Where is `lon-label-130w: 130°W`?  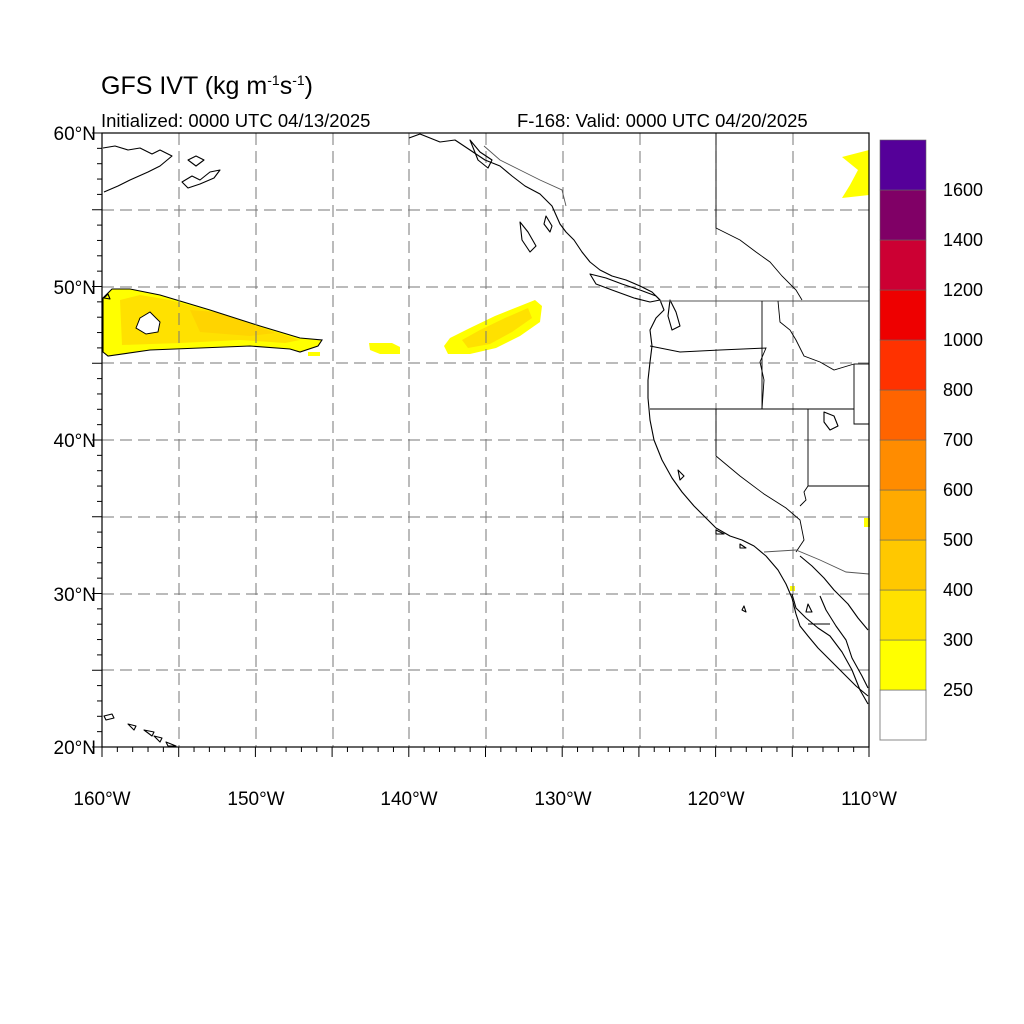 lon-label-130w: 130°W is located at coordinates (562, 799).